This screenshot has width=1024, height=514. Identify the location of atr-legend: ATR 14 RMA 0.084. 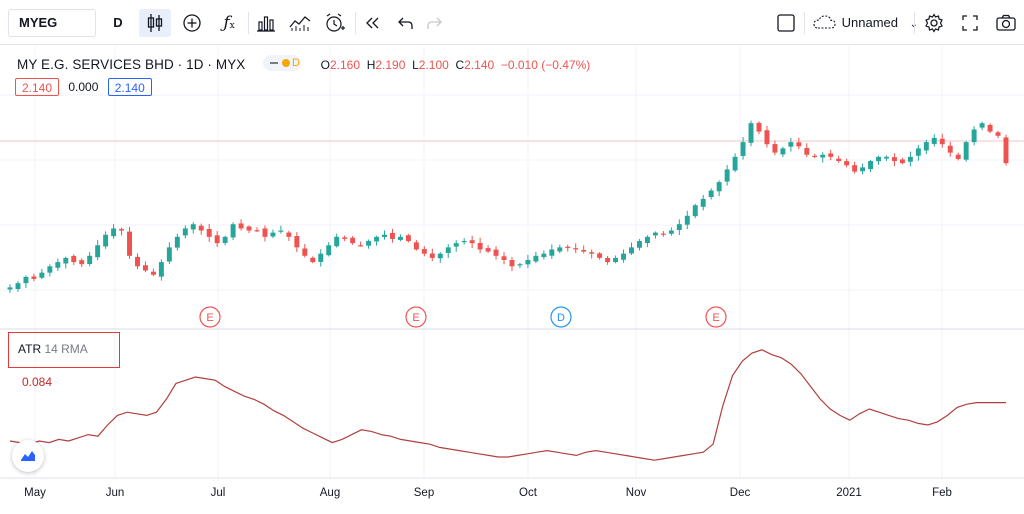
(64, 360).